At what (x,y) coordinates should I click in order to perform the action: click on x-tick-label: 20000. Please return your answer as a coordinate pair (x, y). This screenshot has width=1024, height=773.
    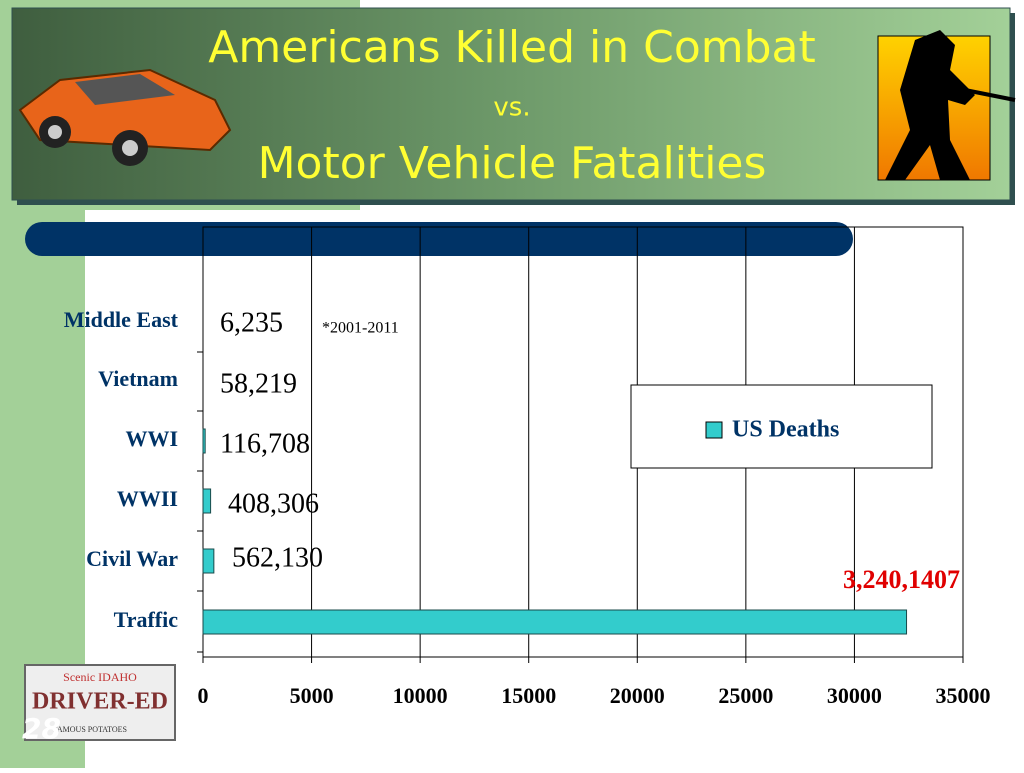
    Looking at the image, I should click on (637, 695).